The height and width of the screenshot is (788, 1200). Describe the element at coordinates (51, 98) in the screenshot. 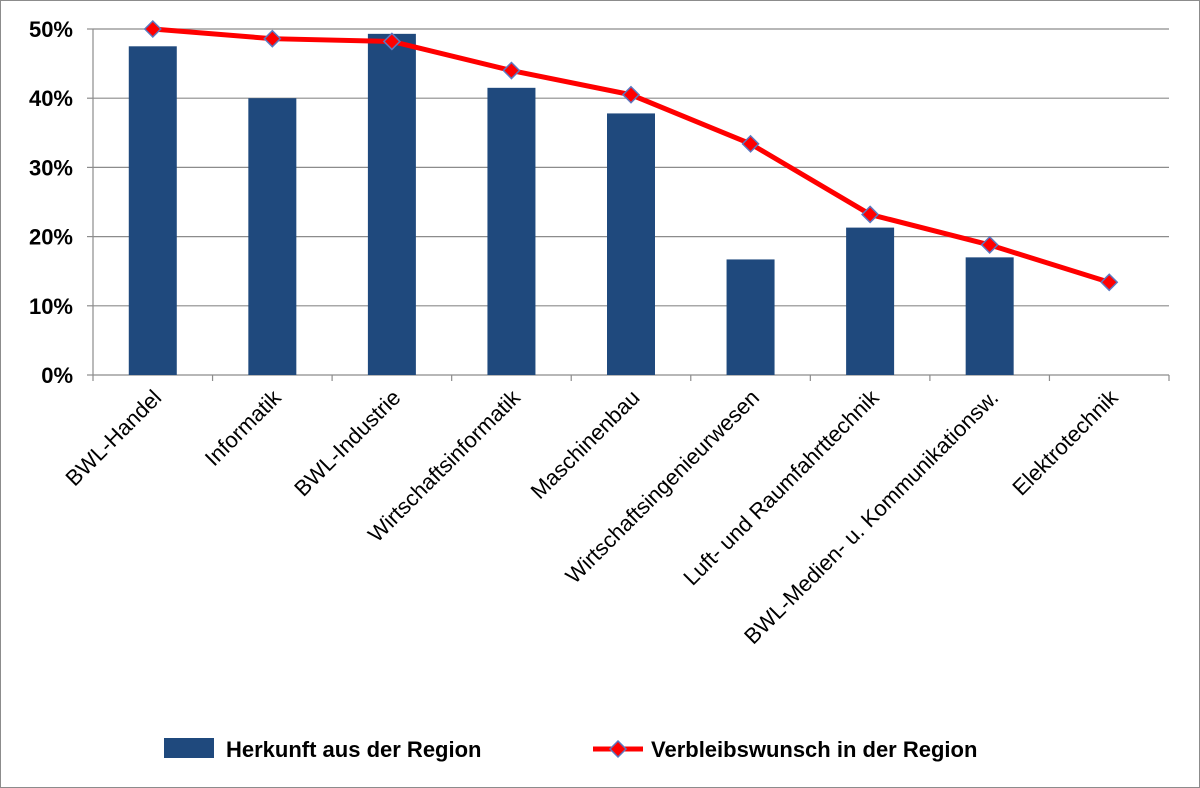

I see `y-tick-label: 40%` at that location.